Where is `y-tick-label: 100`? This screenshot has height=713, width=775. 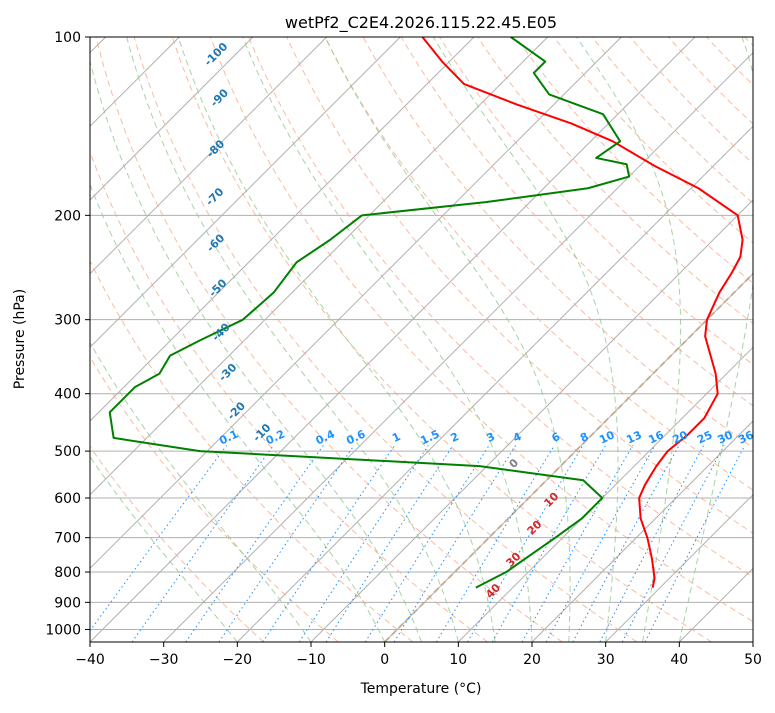 y-tick-label: 100 is located at coordinates (67, 38).